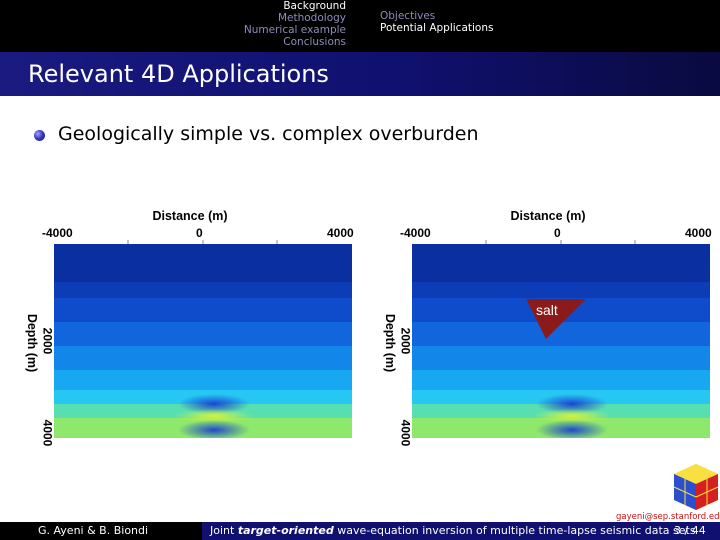 Image resolution: width=720 pixels, height=540 pixels. What do you see at coordinates (178, 74) in the screenshot?
I see `slide-title: Relevant 4D Applications` at bounding box center [178, 74].